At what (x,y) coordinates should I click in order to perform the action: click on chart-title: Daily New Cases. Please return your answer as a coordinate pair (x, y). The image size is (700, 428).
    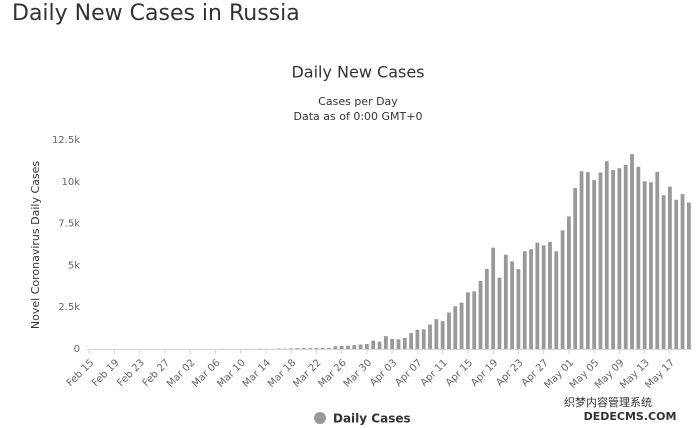
    Looking at the image, I should click on (357, 72).